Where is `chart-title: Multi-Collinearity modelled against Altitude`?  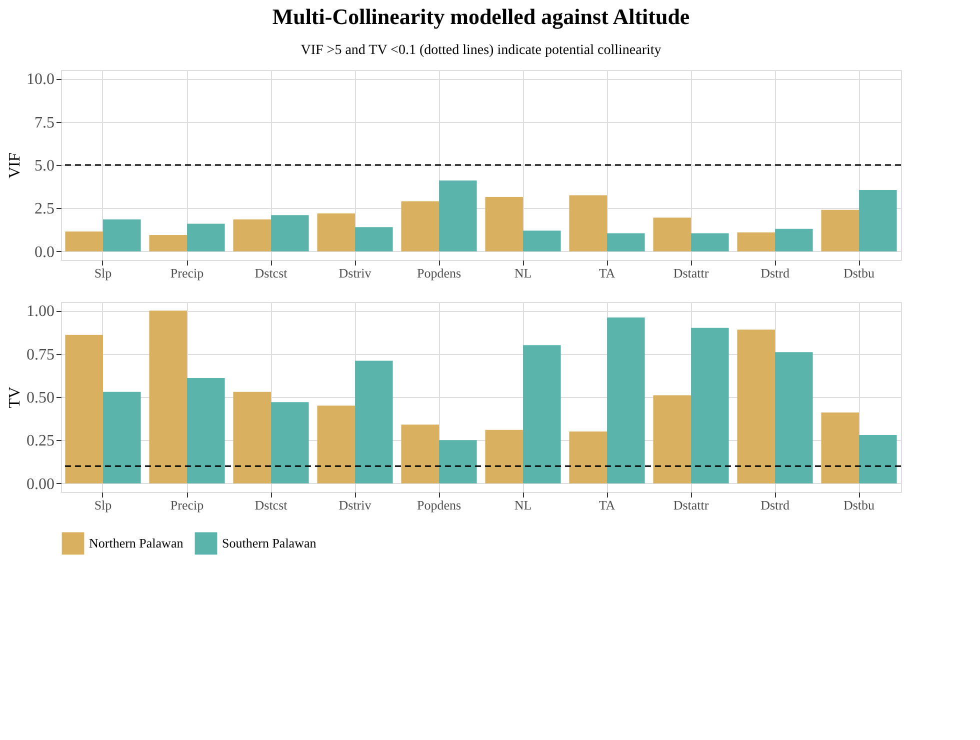 chart-title: Multi-Collinearity modelled against Altitude is located at coordinates (481, 16).